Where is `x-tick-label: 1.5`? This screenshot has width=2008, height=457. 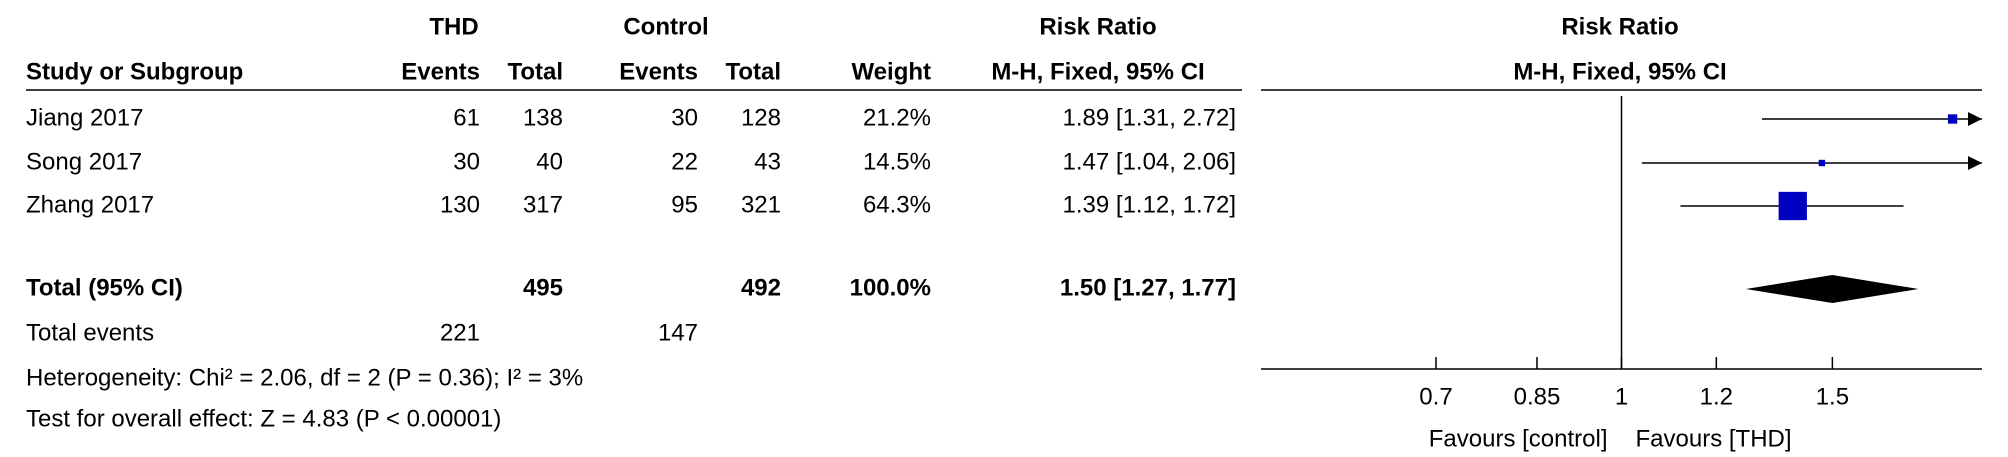 x-tick-label: 1.5 is located at coordinates (1832, 396).